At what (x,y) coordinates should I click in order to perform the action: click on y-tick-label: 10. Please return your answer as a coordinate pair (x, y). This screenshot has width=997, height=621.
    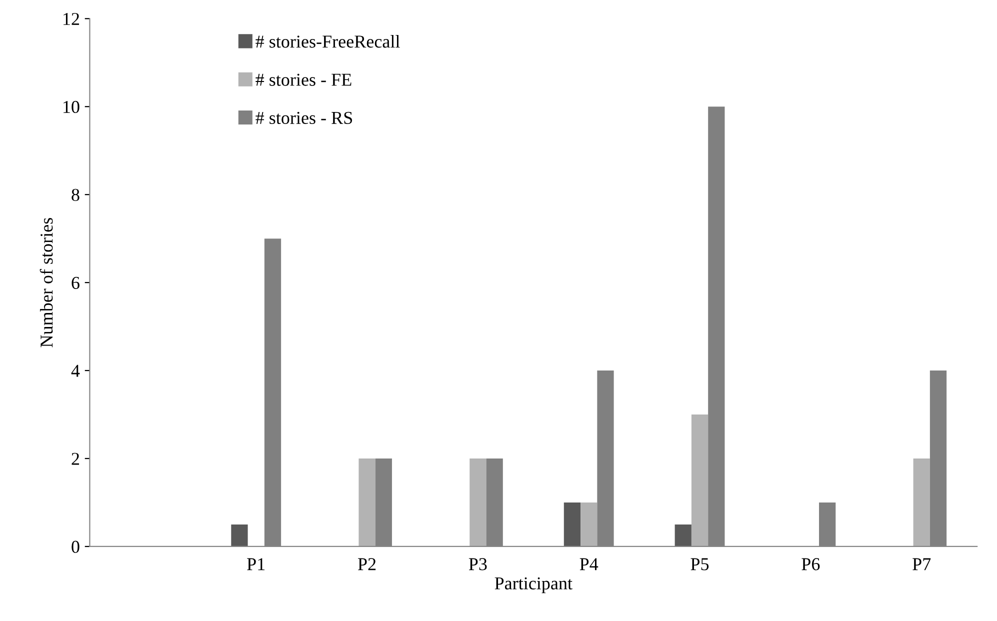
    Looking at the image, I should click on (72, 107).